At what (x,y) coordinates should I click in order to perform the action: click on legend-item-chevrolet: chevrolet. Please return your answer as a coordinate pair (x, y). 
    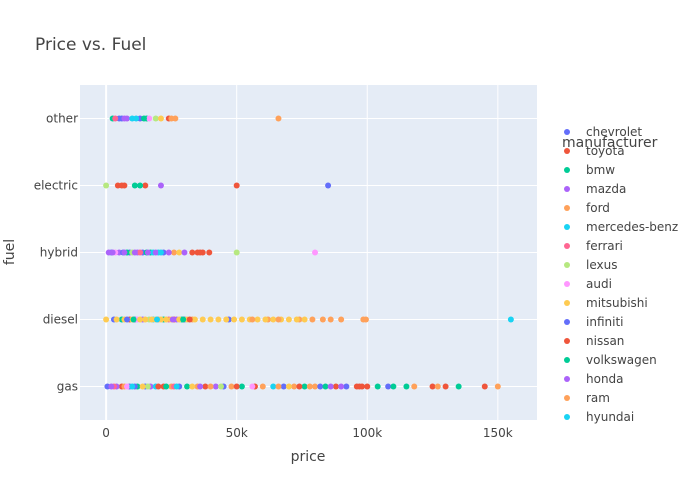
    Looking at the image, I should click on (603, 132).